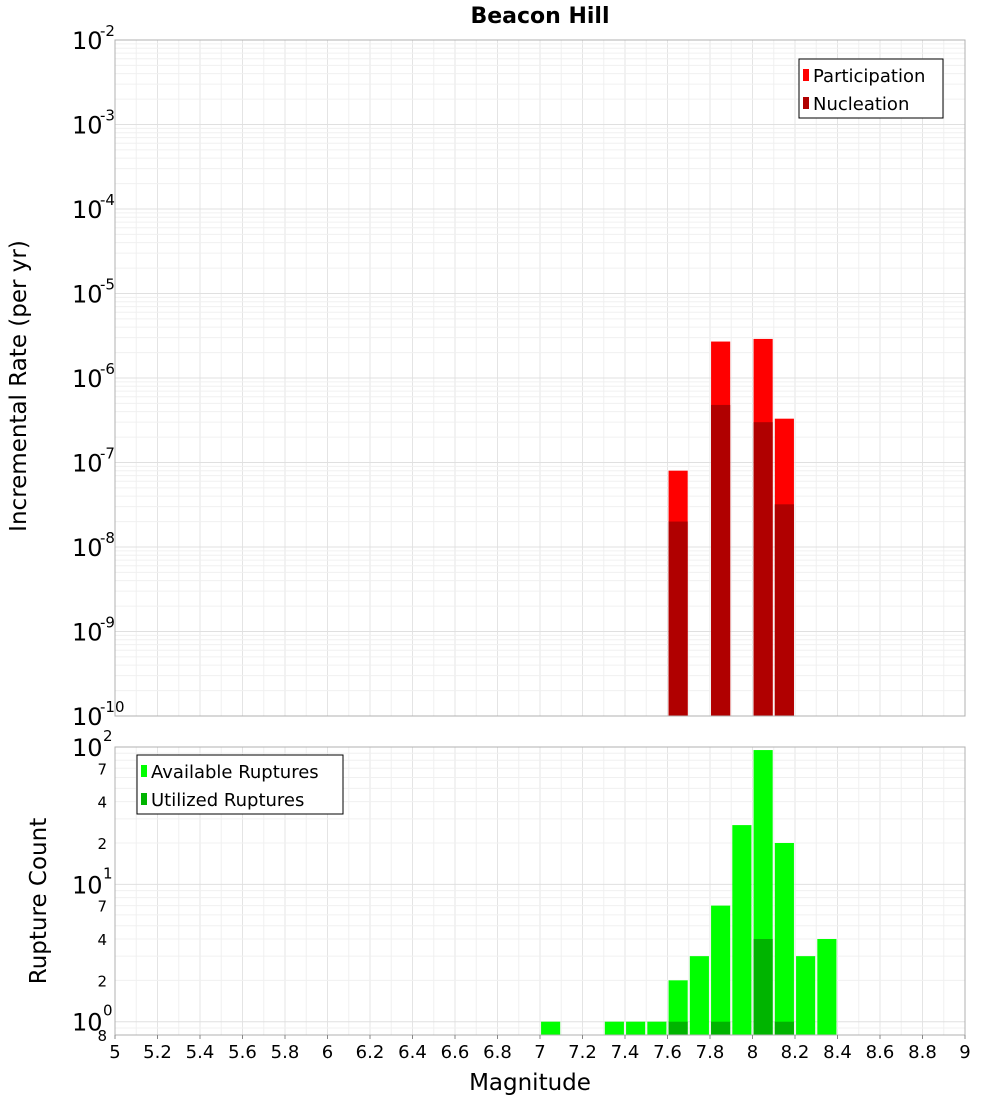 This screenshot has height=1100, width=1000. I want to click on x-tick-label: 7.2, so click(582, 1052).